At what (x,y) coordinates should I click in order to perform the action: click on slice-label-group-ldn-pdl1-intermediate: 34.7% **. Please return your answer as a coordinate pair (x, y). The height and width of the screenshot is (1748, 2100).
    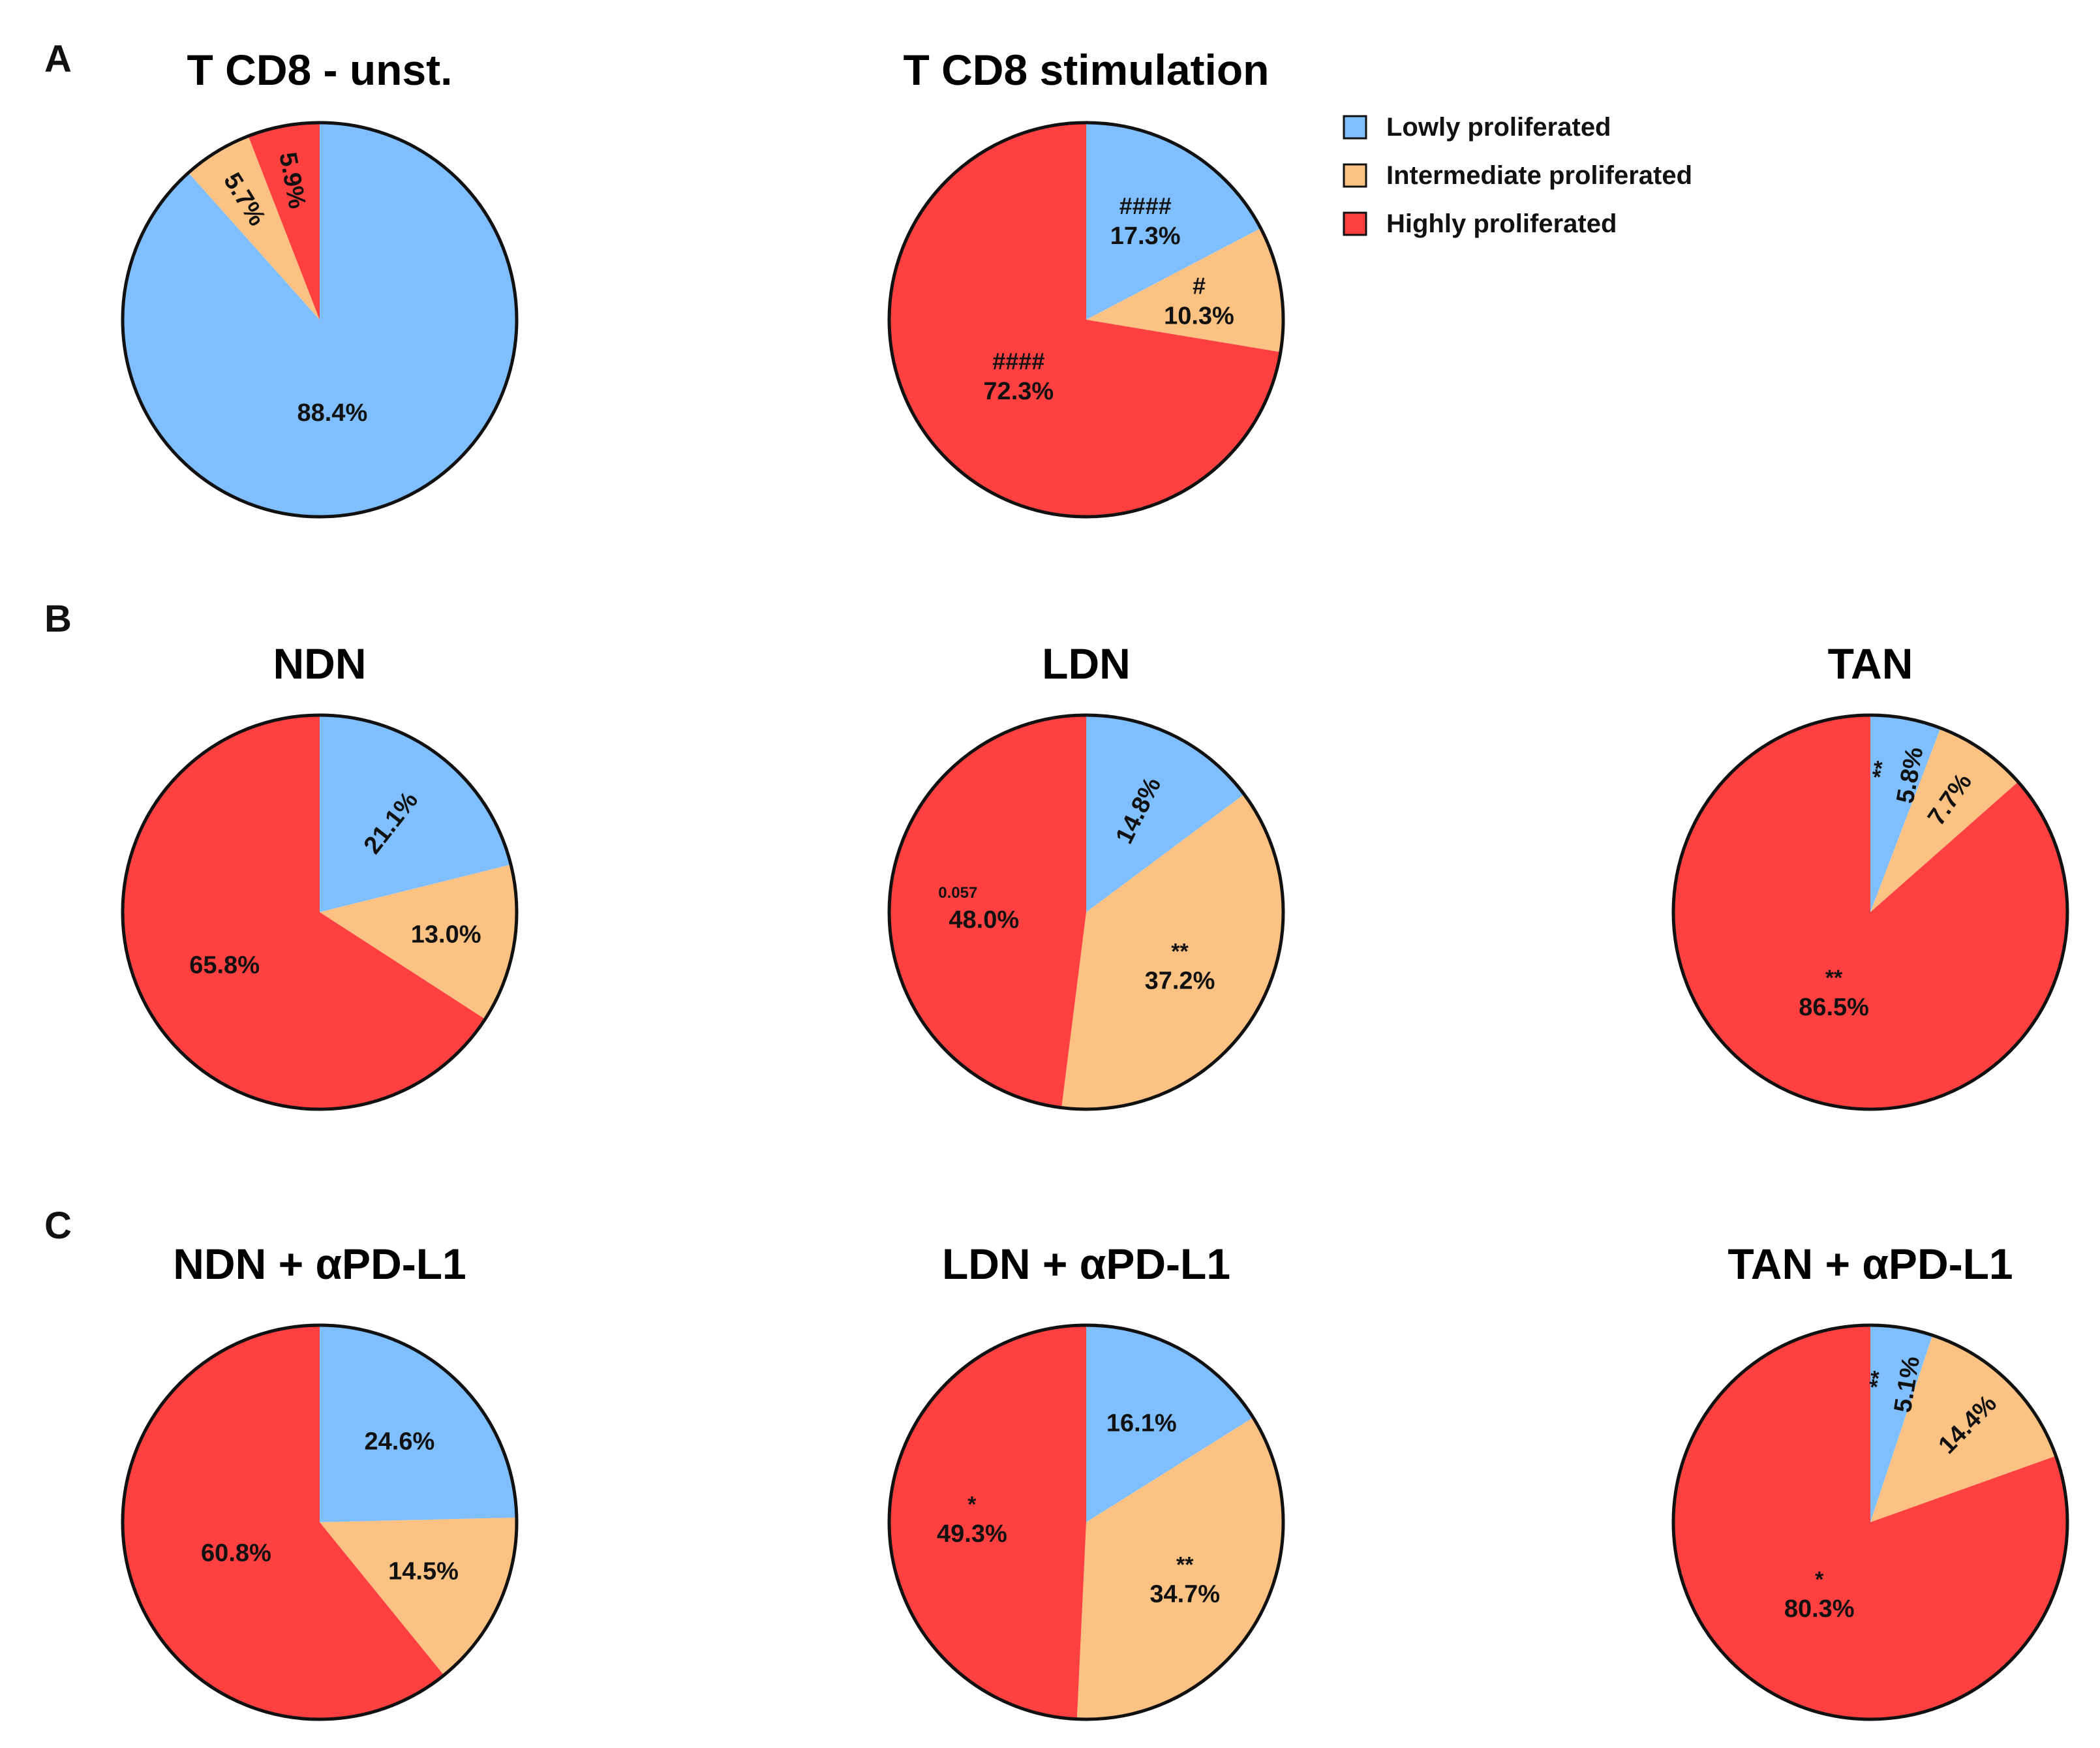
    Looking at the image, I should click on (1184, 1580).